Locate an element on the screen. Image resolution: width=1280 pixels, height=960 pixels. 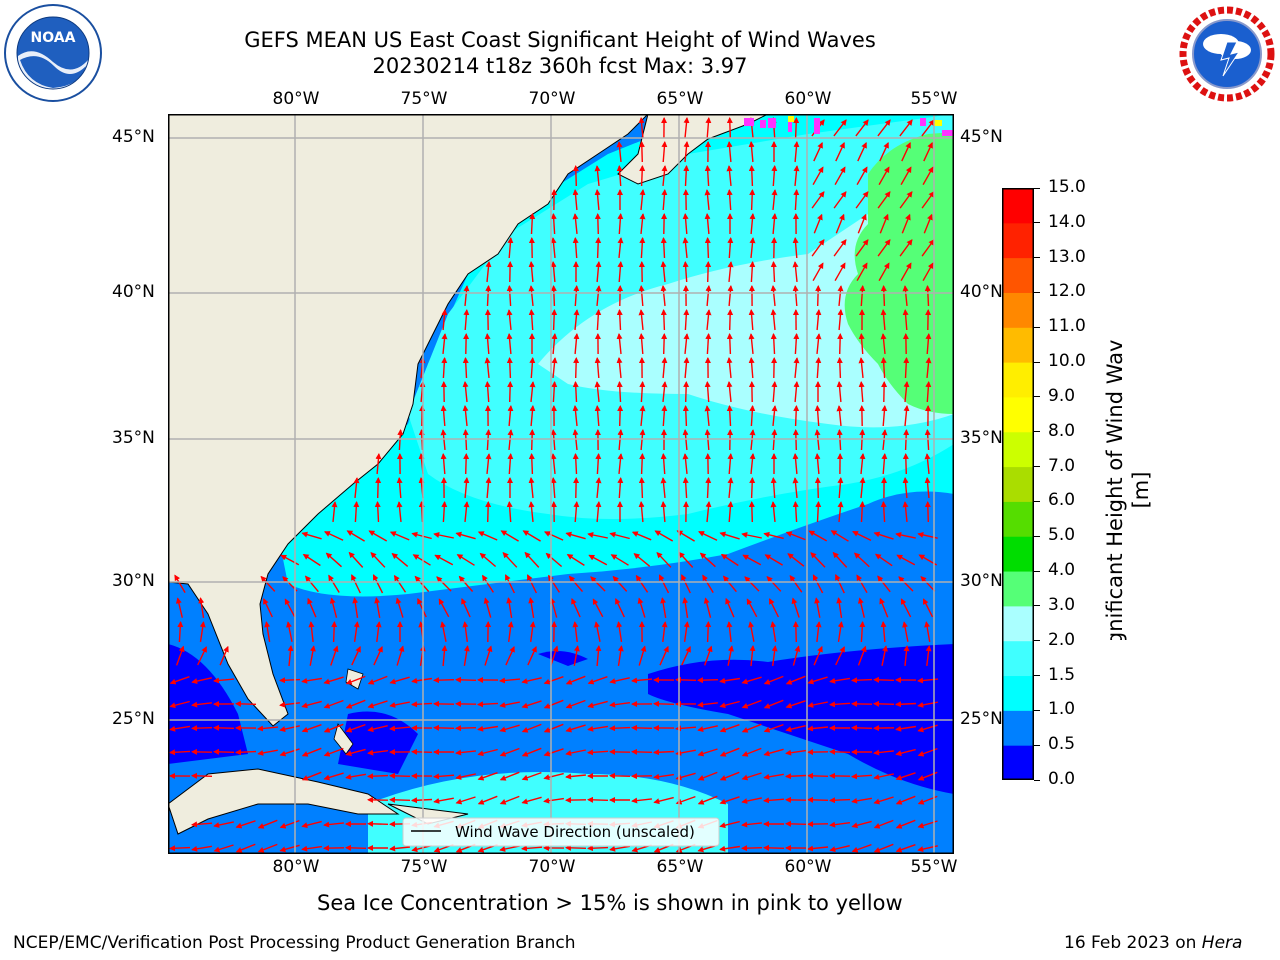
lat-tick-right-25n: 25°N is located at coordinates (981, 719).